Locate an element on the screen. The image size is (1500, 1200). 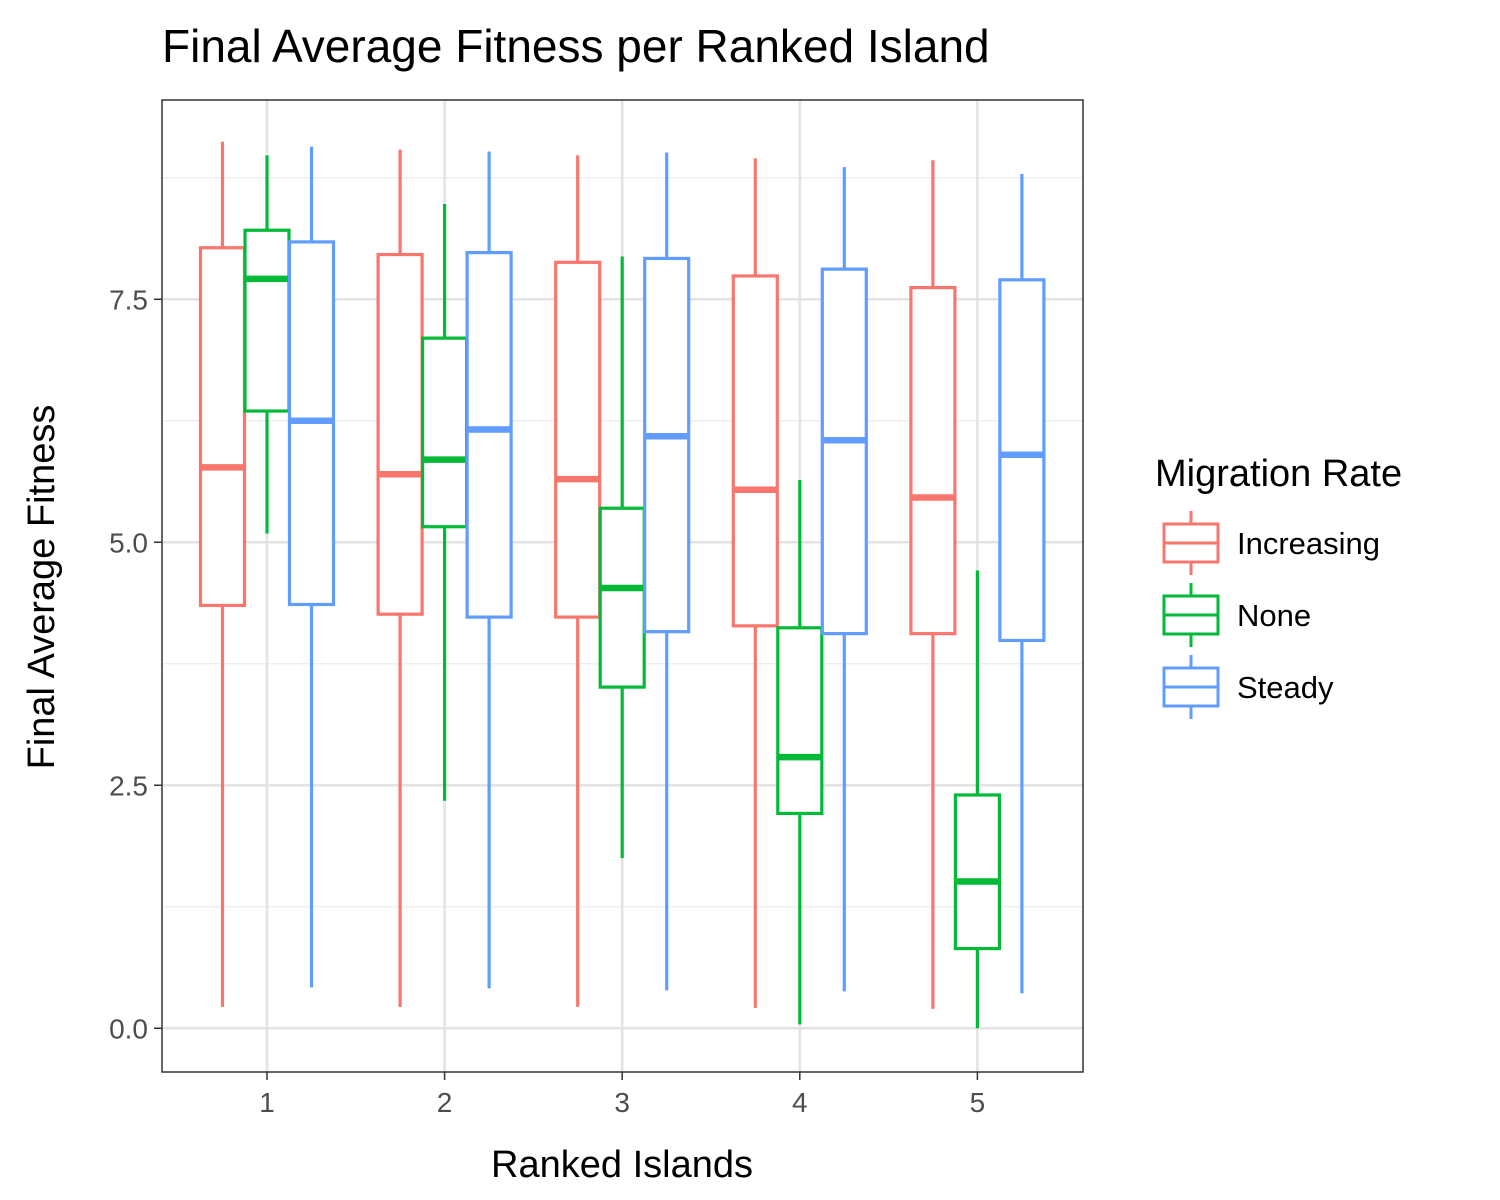
x-tick-label: 3 is located at coordinates (622, 1102).